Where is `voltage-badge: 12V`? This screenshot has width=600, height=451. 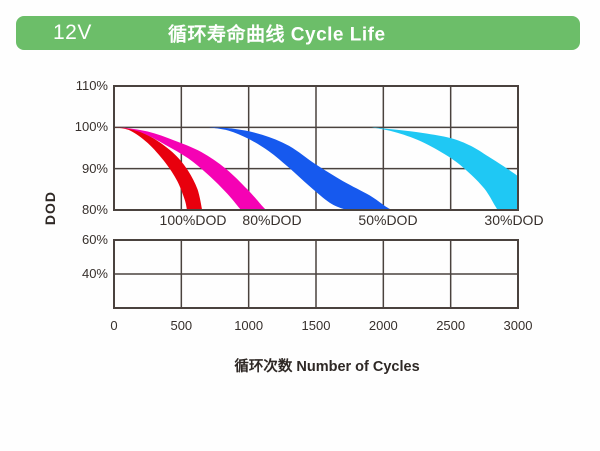
voltage-badge: 12V is located at coordinates (72, 32).